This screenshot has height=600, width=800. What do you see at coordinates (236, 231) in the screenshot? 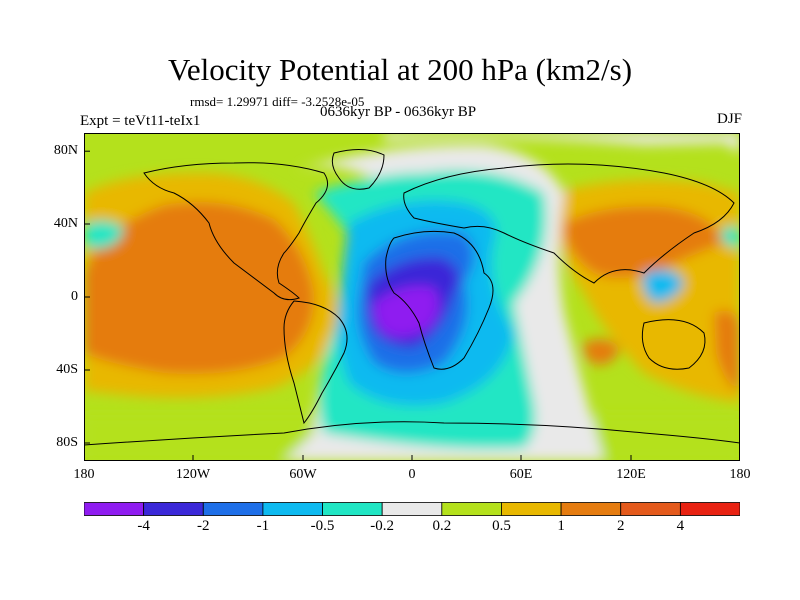
I see `coastline-north-america` at bounding box center [236, 231].